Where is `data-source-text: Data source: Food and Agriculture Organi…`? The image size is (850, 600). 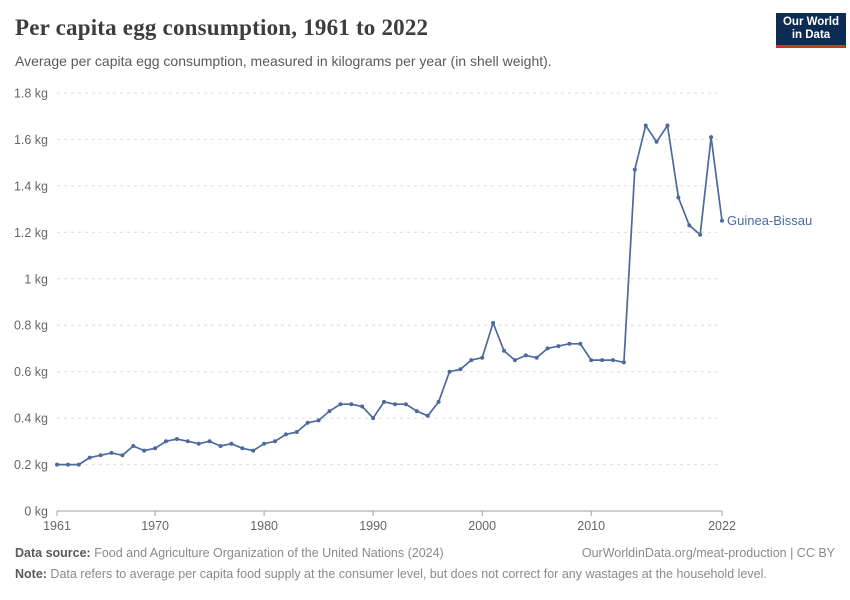
data-source-text: Data source: Food and Agriculture Organi… is located at coordinates (229, 553).